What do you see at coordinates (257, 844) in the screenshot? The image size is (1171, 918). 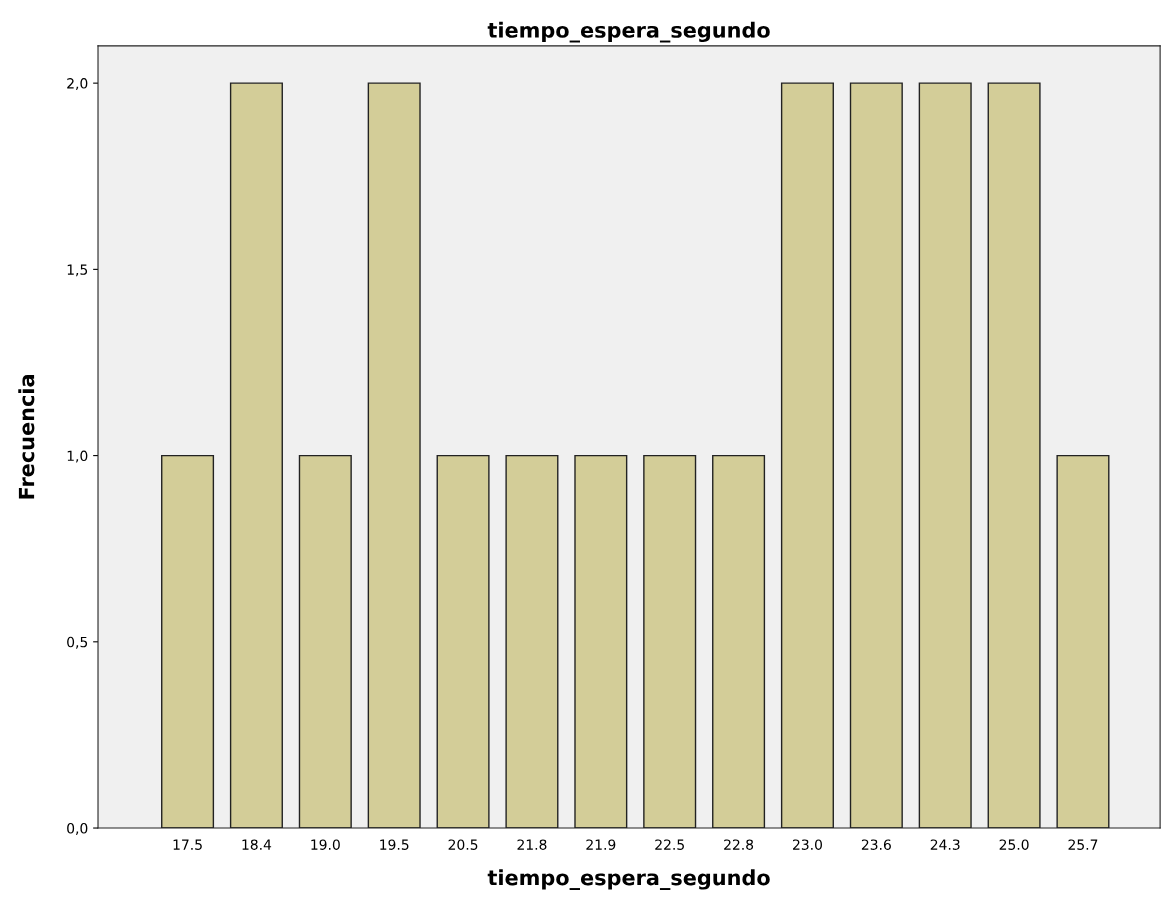 I see `x-tick-label: 18.4` at bounding box center [257, 844].